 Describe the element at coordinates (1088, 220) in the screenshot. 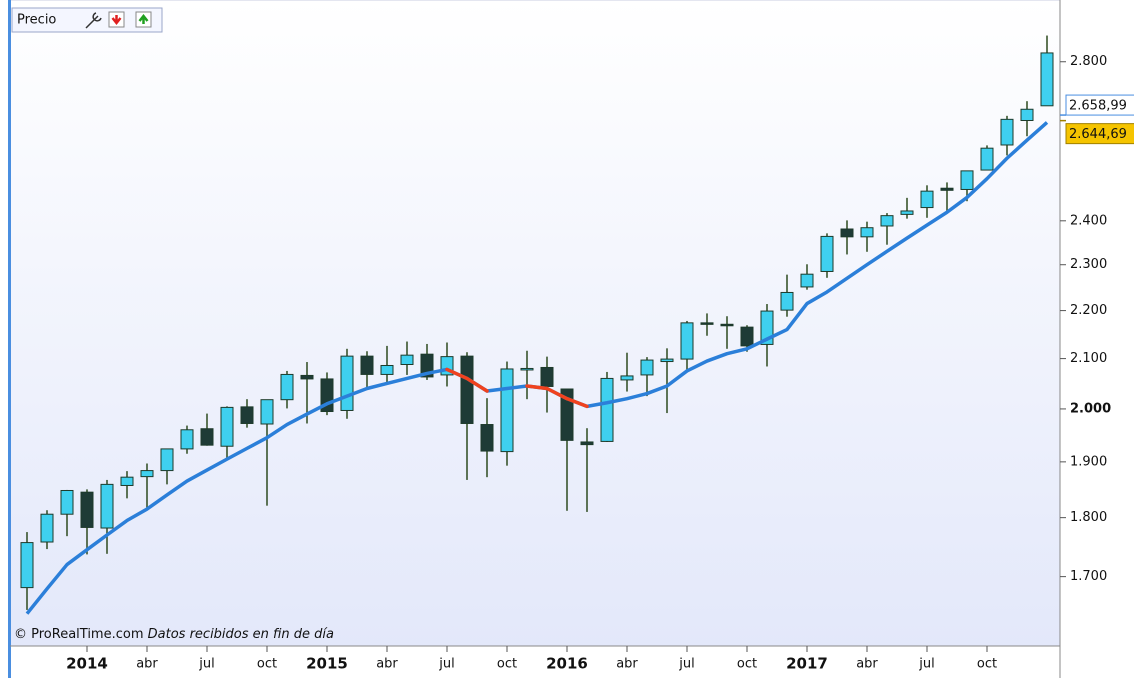

I see `y-tick-label: 2.400` at that location.